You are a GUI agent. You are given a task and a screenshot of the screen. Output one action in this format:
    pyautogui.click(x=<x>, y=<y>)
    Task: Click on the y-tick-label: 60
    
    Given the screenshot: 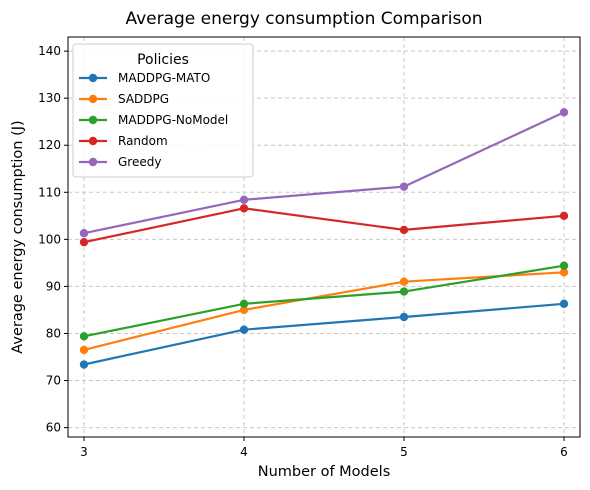 What is the action you would take?
    pyautogui.click(x=53, y=428)
    